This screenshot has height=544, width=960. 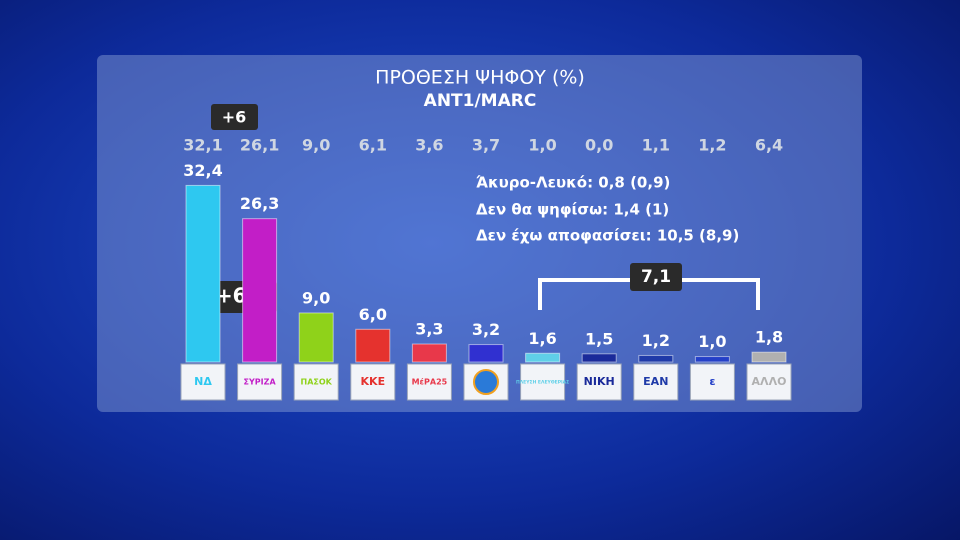 What do you see at coordinates (656, 340) in the screenshot?
I see `value-label: 1,2` at bounding box center [656, 340].